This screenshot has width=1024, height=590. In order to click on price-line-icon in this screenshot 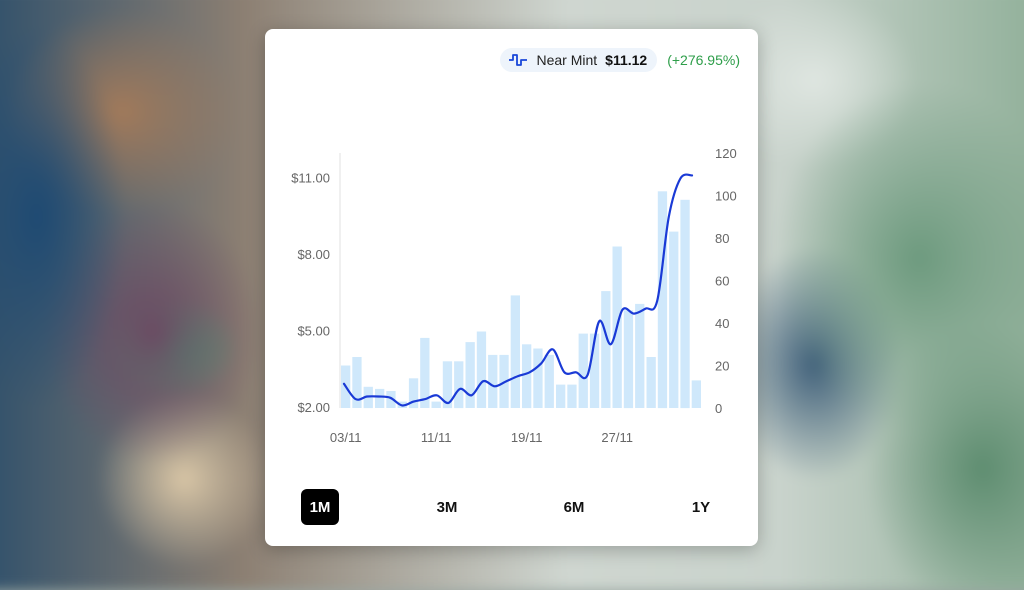, I will do `click(518, 60)`.